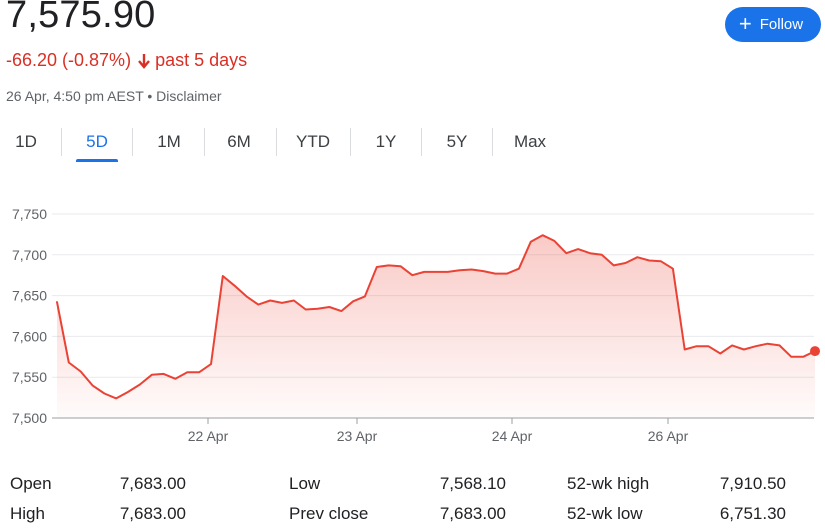  Describe the element at coordinates (239, 141) in the screenshot. I see `tab-6m: 6M` at that location.